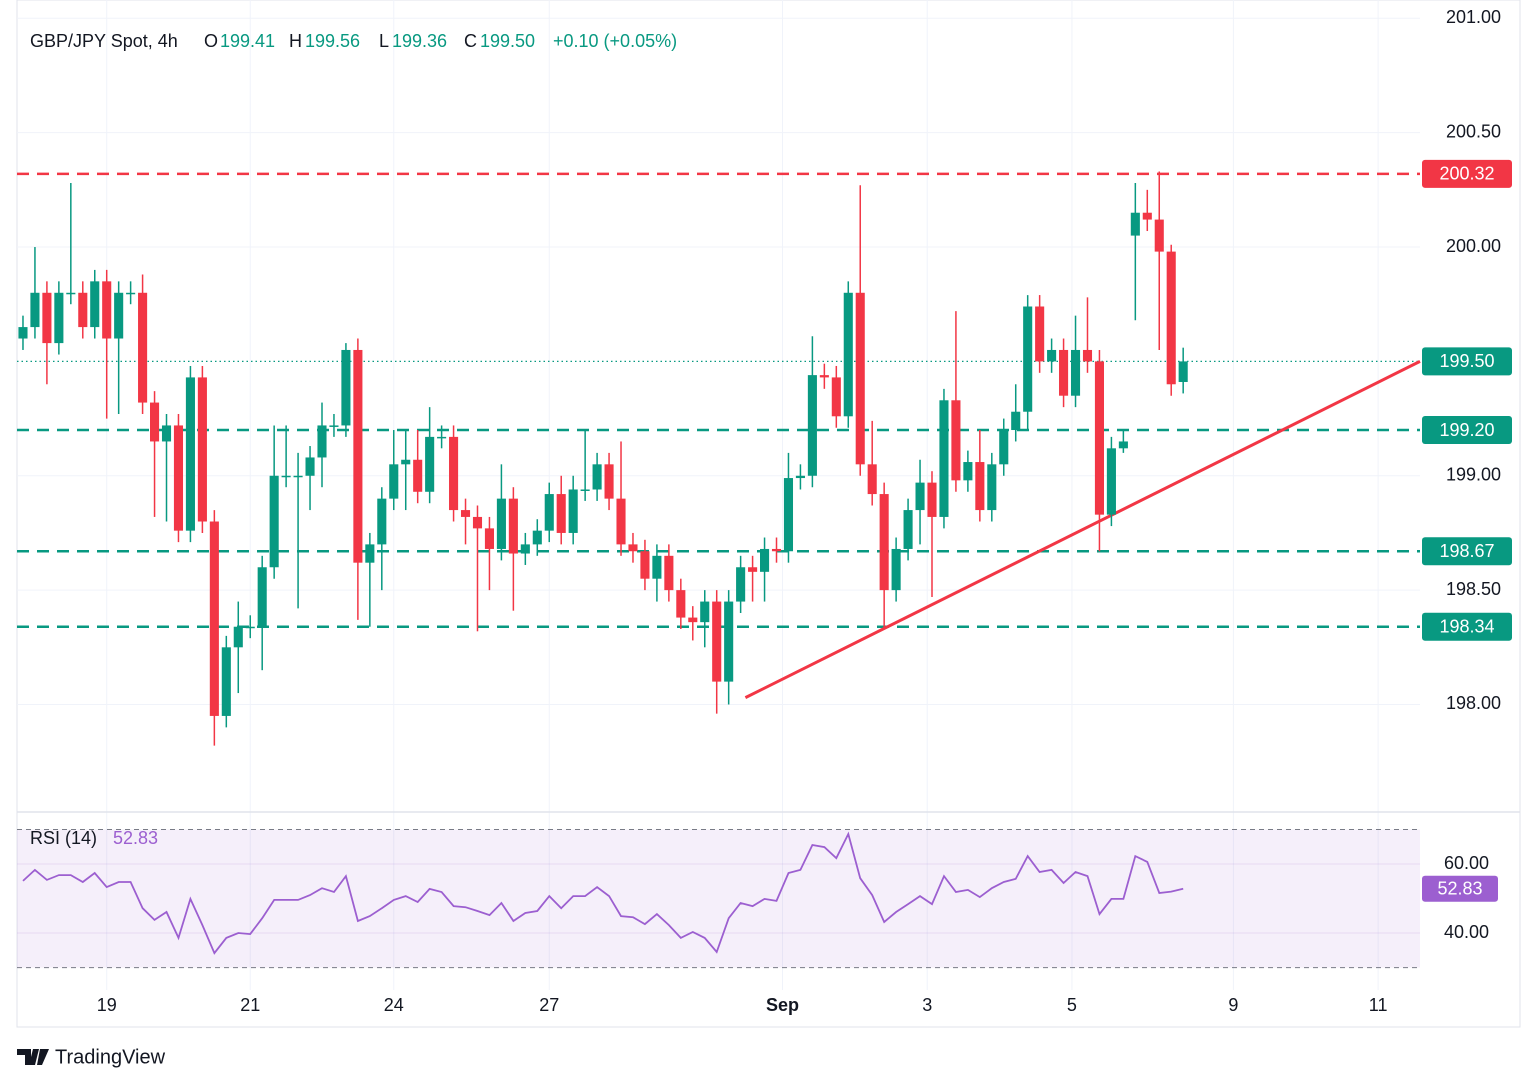  Describe the element at coordinates (394, 1005) in the screenshot. I see `x-tick-label: 24` at that location.